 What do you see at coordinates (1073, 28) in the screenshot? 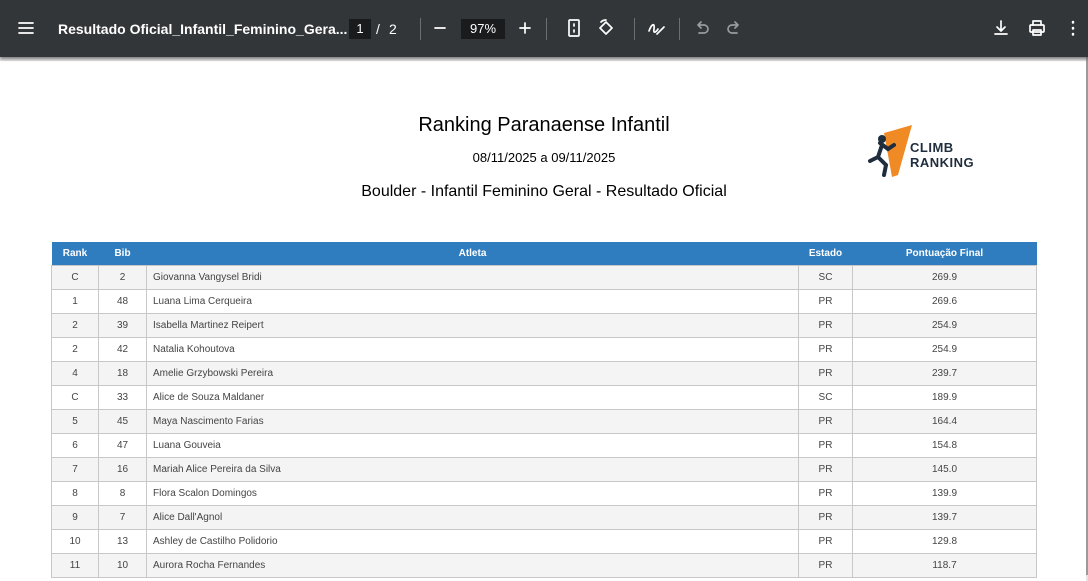
I see `more` at bounding box center [1073, 28].